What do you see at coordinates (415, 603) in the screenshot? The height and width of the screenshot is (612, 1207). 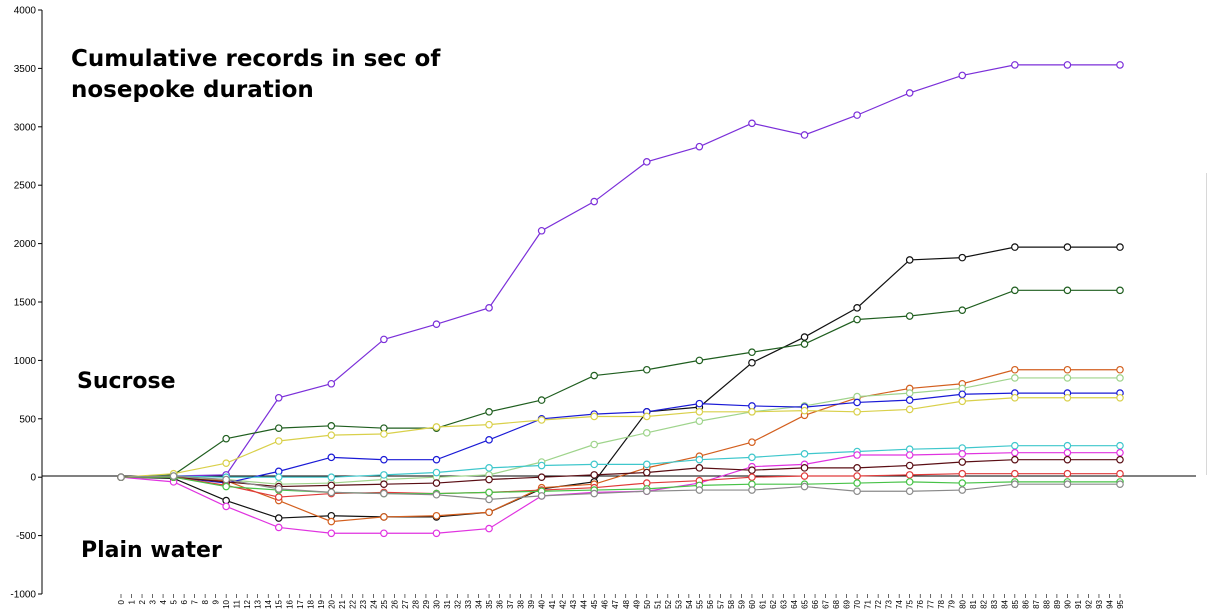 I see `x-tick-label: 28` at bounding box center [415, 603].